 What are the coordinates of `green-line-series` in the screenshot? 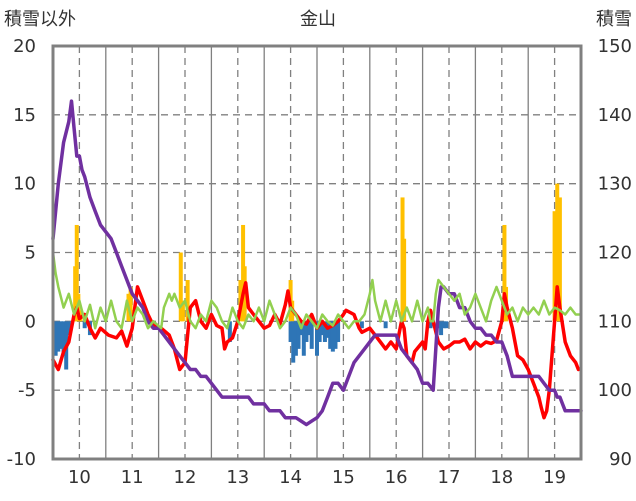 It's located at (317, 290).